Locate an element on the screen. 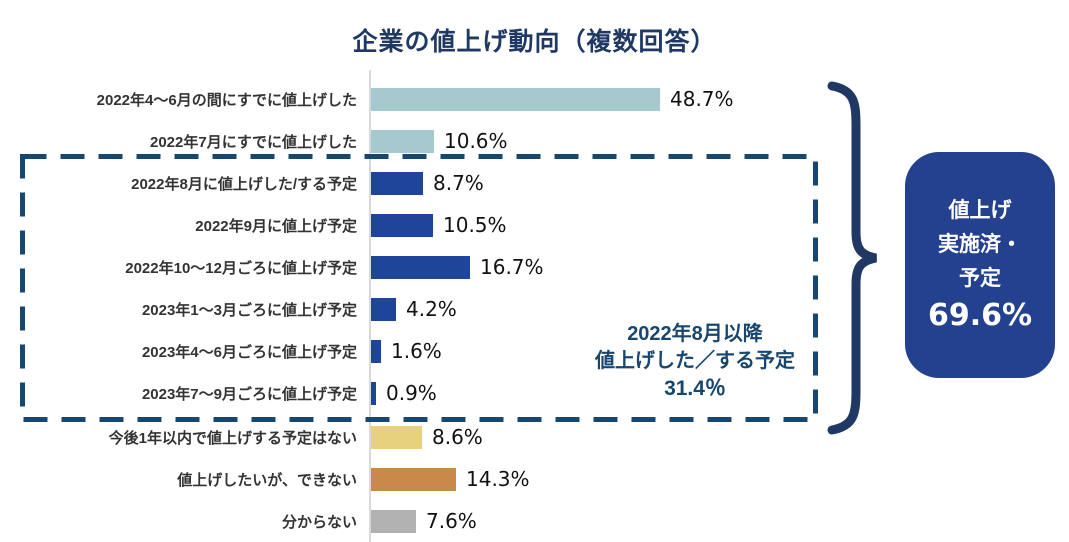 This screenshot has height=542, width=1069. chart-row: 今後1年以内で値上げする予定はない 8.6% is located at coordinates (534, 437).